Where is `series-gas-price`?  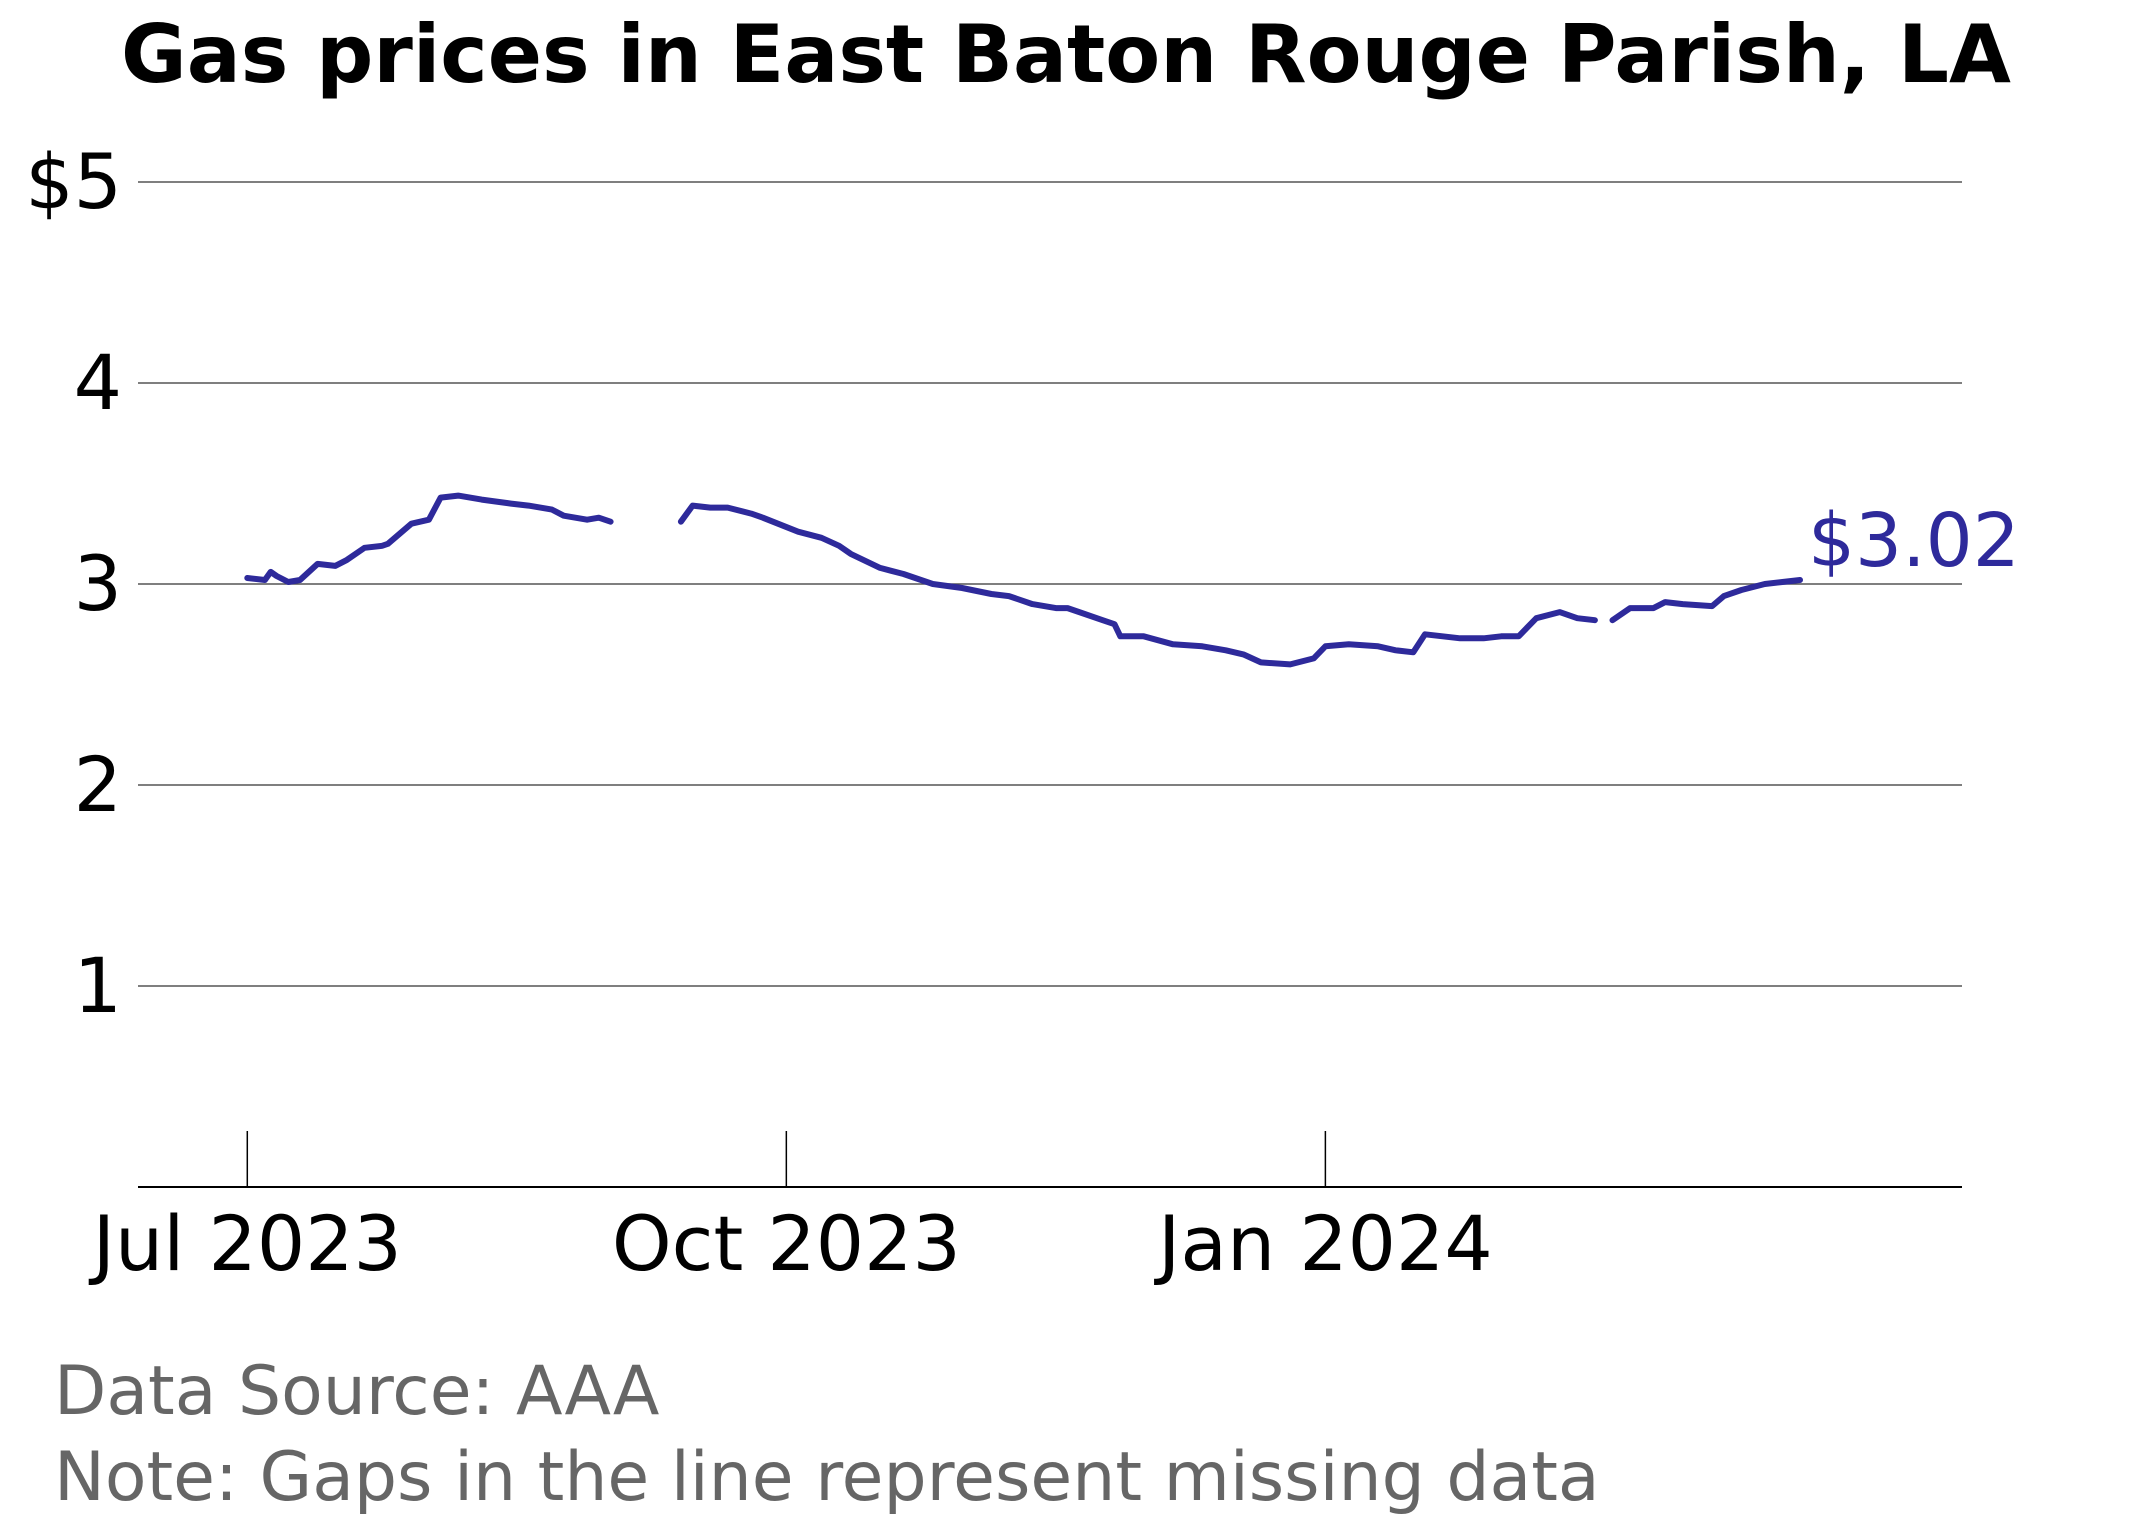 series-gas-price is located at coordinates (1023, 580).